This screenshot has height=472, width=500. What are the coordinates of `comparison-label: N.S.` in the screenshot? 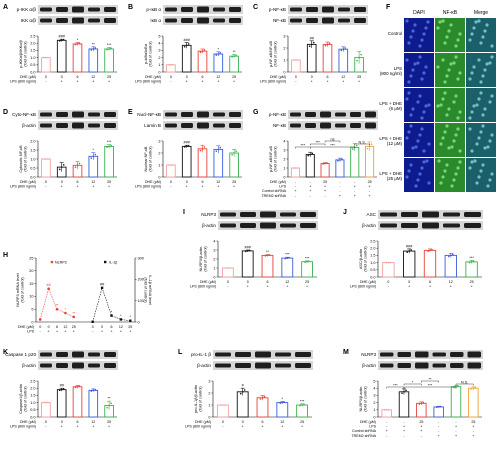 It's located at (464, 382).